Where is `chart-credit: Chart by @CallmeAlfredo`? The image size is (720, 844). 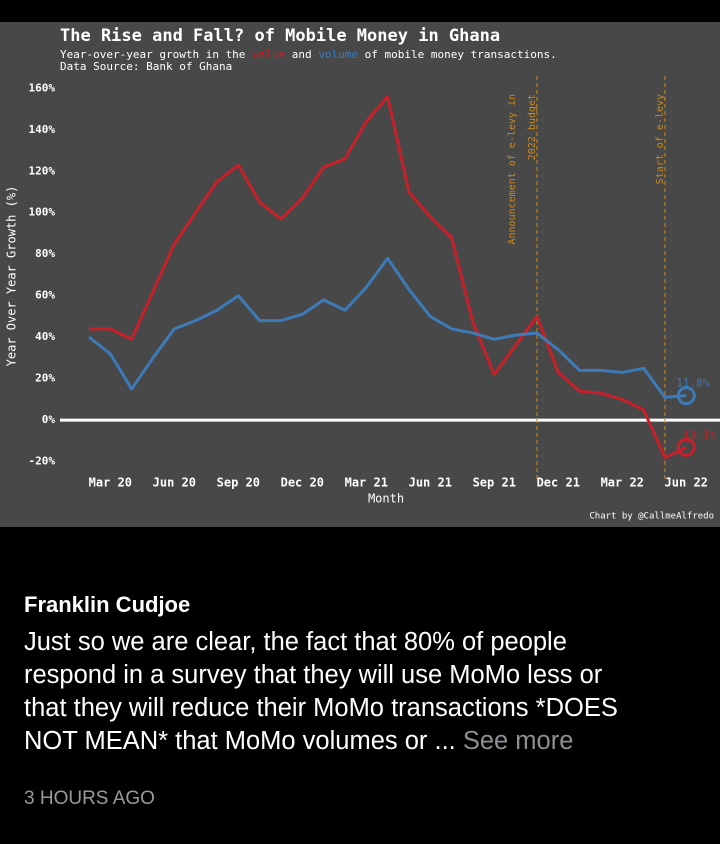
chart-credit: Chart by @CallmeAlfredo is located at coordinates (651, 517).